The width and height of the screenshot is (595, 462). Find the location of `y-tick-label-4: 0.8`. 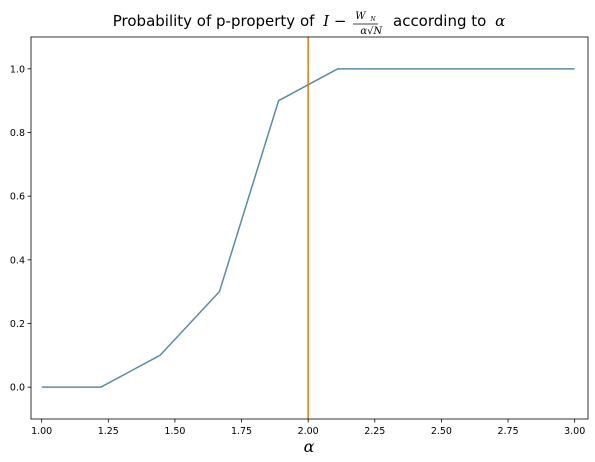

y-tick-label-4: 0.8 is located at coordinates (17, 133).